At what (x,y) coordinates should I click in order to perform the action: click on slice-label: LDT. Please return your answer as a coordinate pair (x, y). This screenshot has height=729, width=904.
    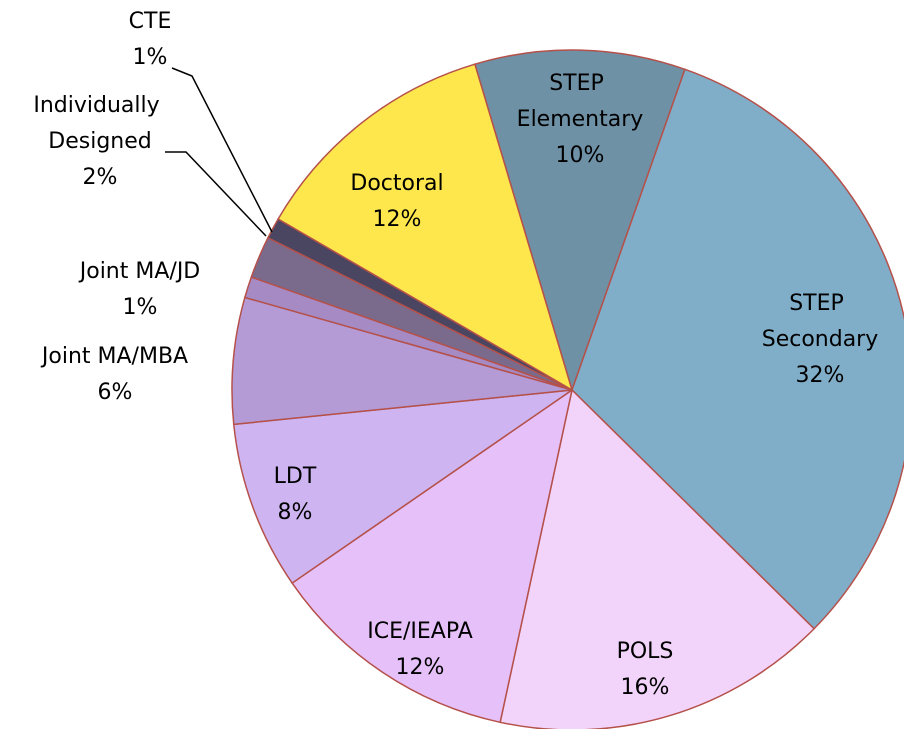
    Looking at the image, I should click on (295, 476).